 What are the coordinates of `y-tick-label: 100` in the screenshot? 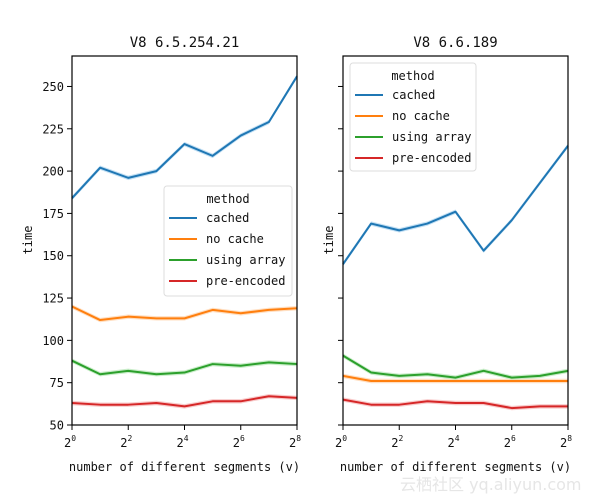 It's located at (53, 341).